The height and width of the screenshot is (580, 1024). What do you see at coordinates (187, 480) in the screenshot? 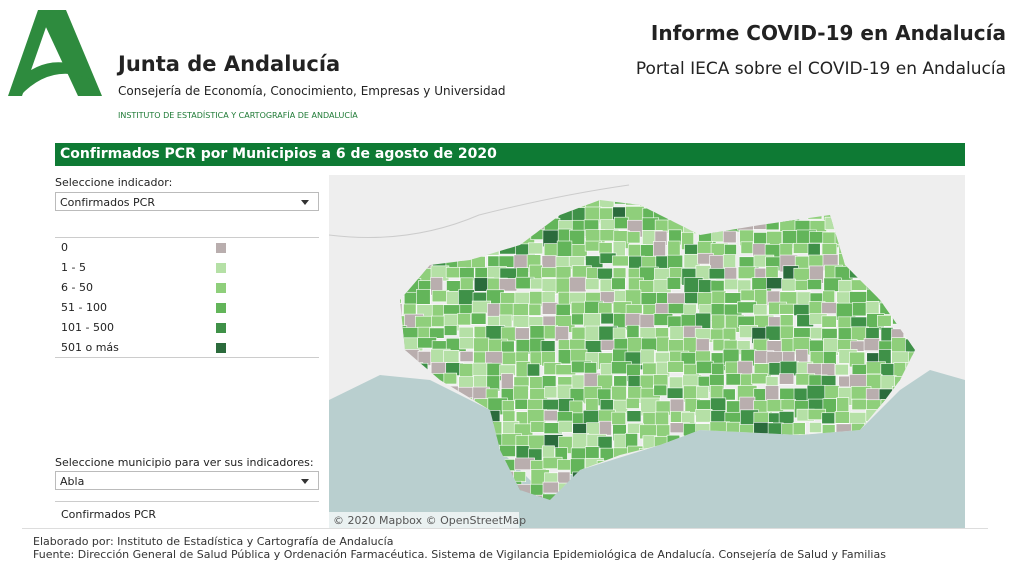
I see `municipio-select: Abla` at bounding box center [187, 480].